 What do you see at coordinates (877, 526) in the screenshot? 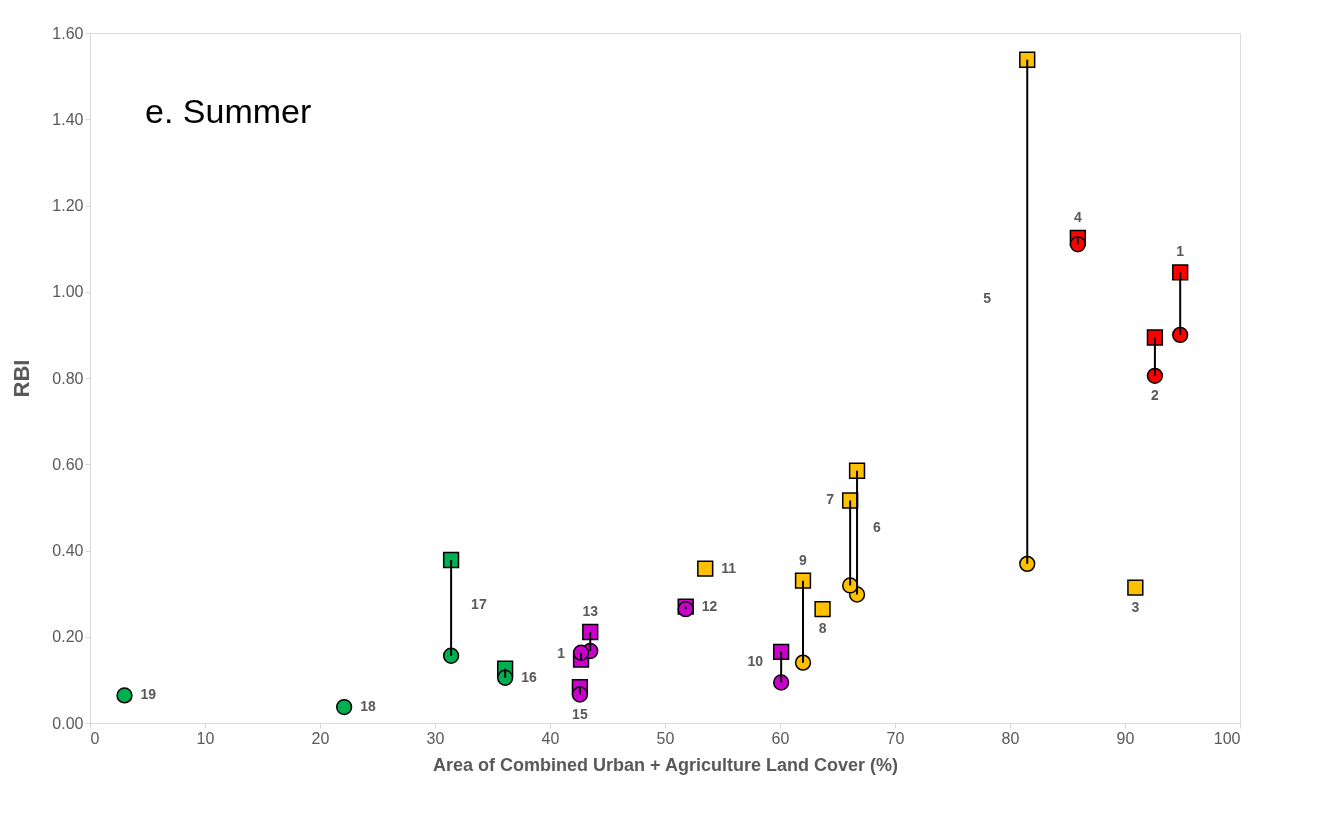
I see `annotation: 6` at bounding box center [877, 526].